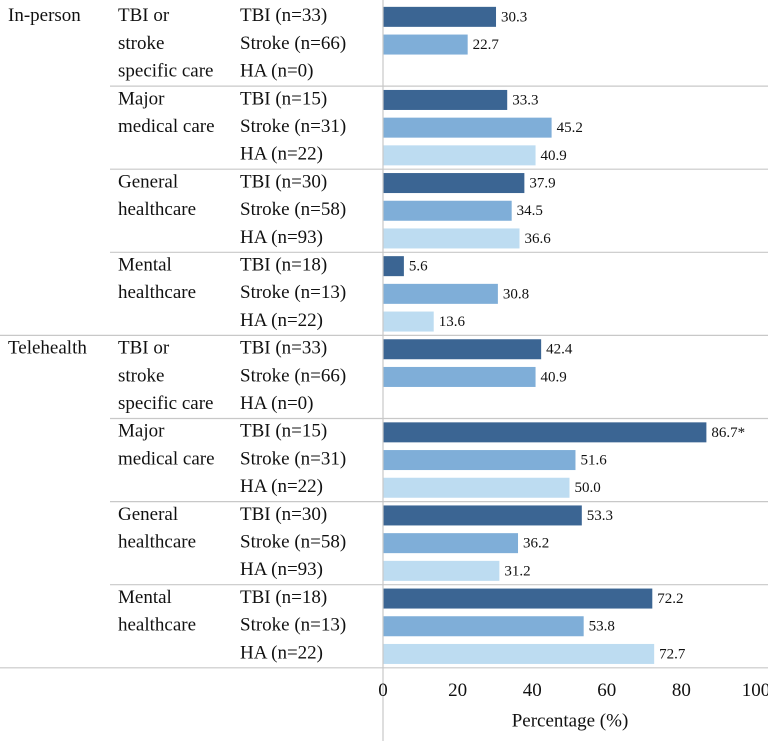  Describe the element at coordinates (532, 690) in the screenshot. I see `x-tick-label: 40` at that location.